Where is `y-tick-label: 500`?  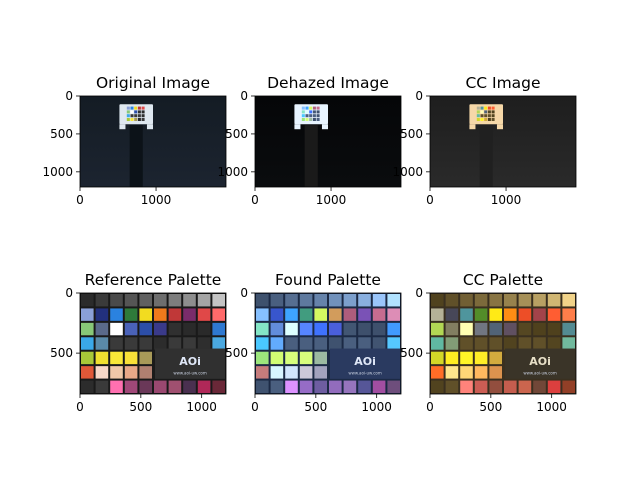
y-tick-label: 500 is located at coordinates (236, 134).